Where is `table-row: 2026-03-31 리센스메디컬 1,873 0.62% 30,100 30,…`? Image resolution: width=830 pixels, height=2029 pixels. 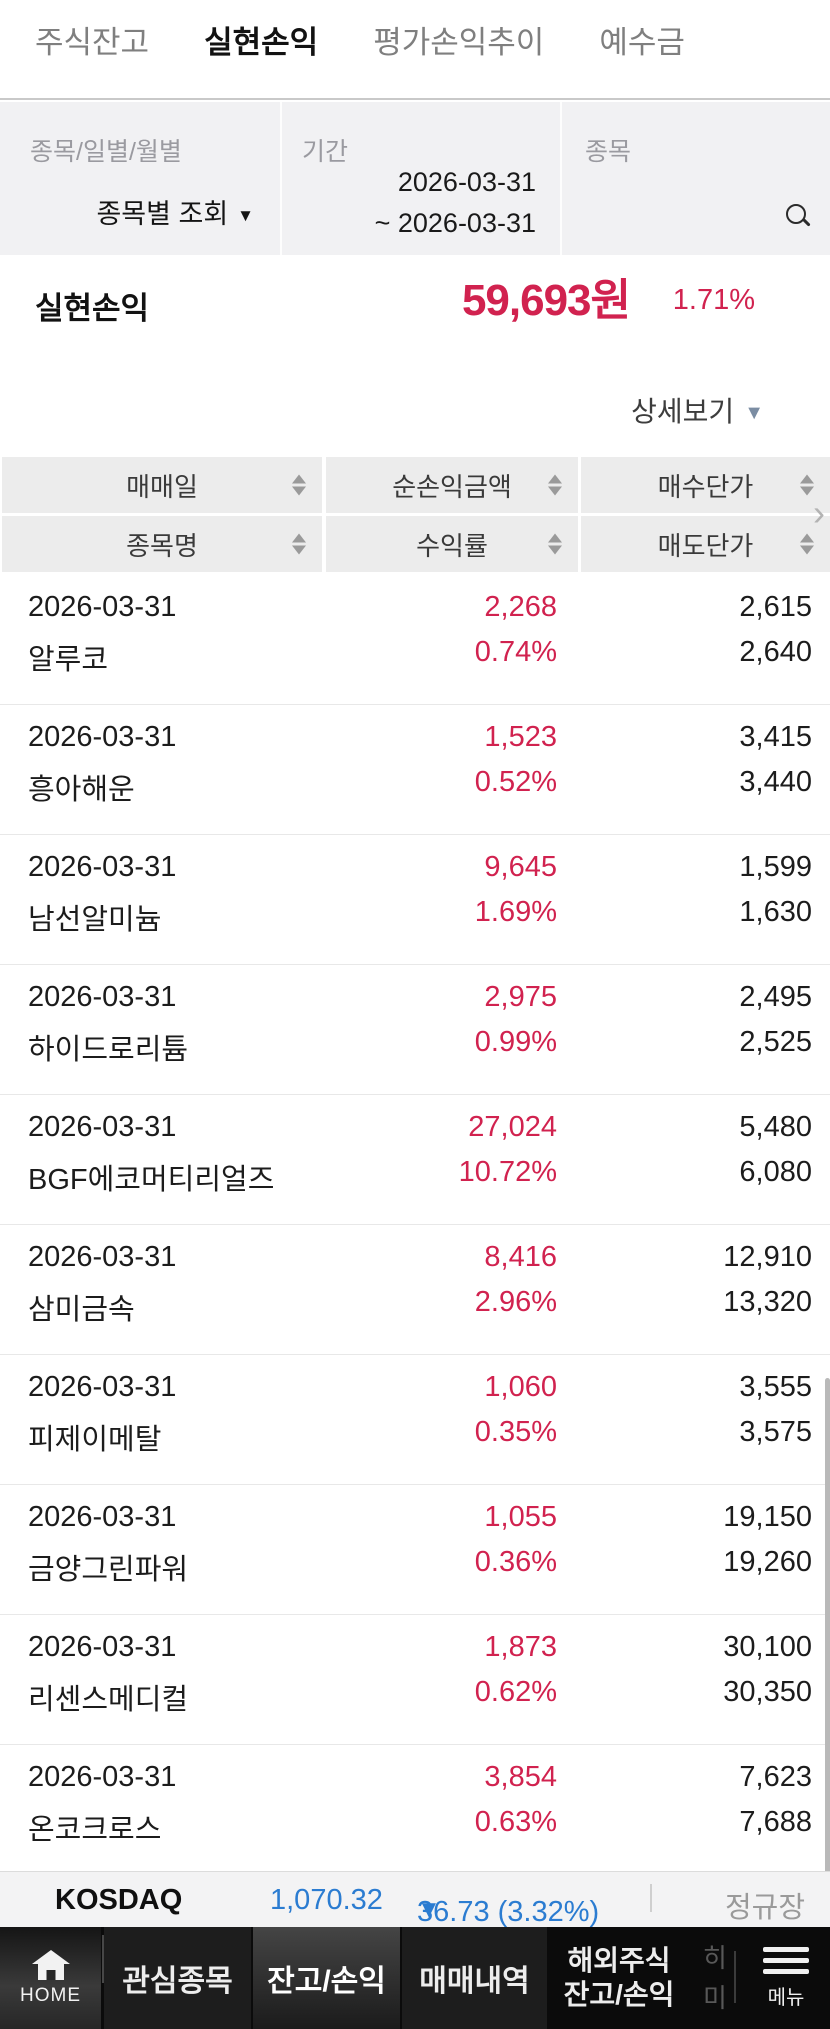
table-row: 2026-03-31 리센스메디컬 1,873 0.62% 30,100 30,… is located at coordinates (415, 1680).